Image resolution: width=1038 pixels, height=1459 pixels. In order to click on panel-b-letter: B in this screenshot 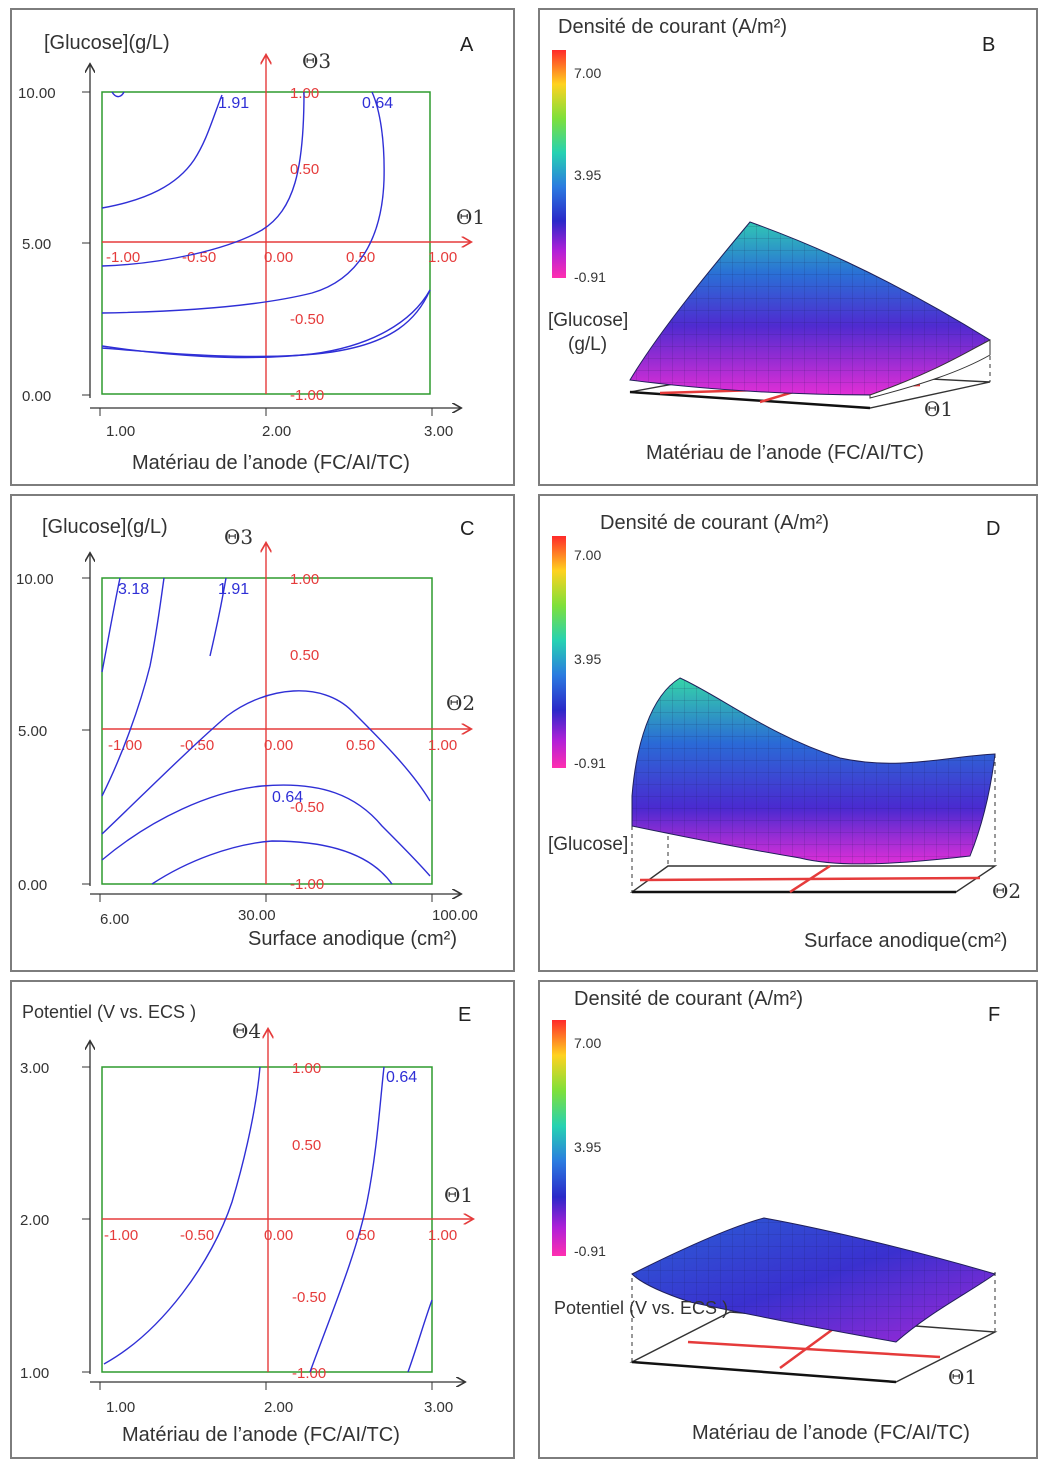, I will do `click(989, 45)`.